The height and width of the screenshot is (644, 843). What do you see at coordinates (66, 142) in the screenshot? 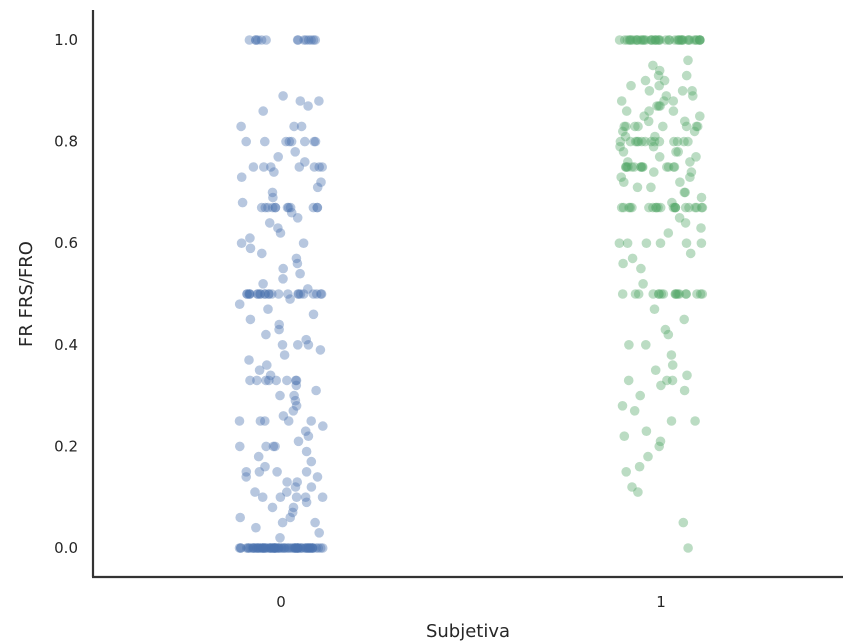
I see `y-tick-label: 0.8` at bounding box center [66, 142].